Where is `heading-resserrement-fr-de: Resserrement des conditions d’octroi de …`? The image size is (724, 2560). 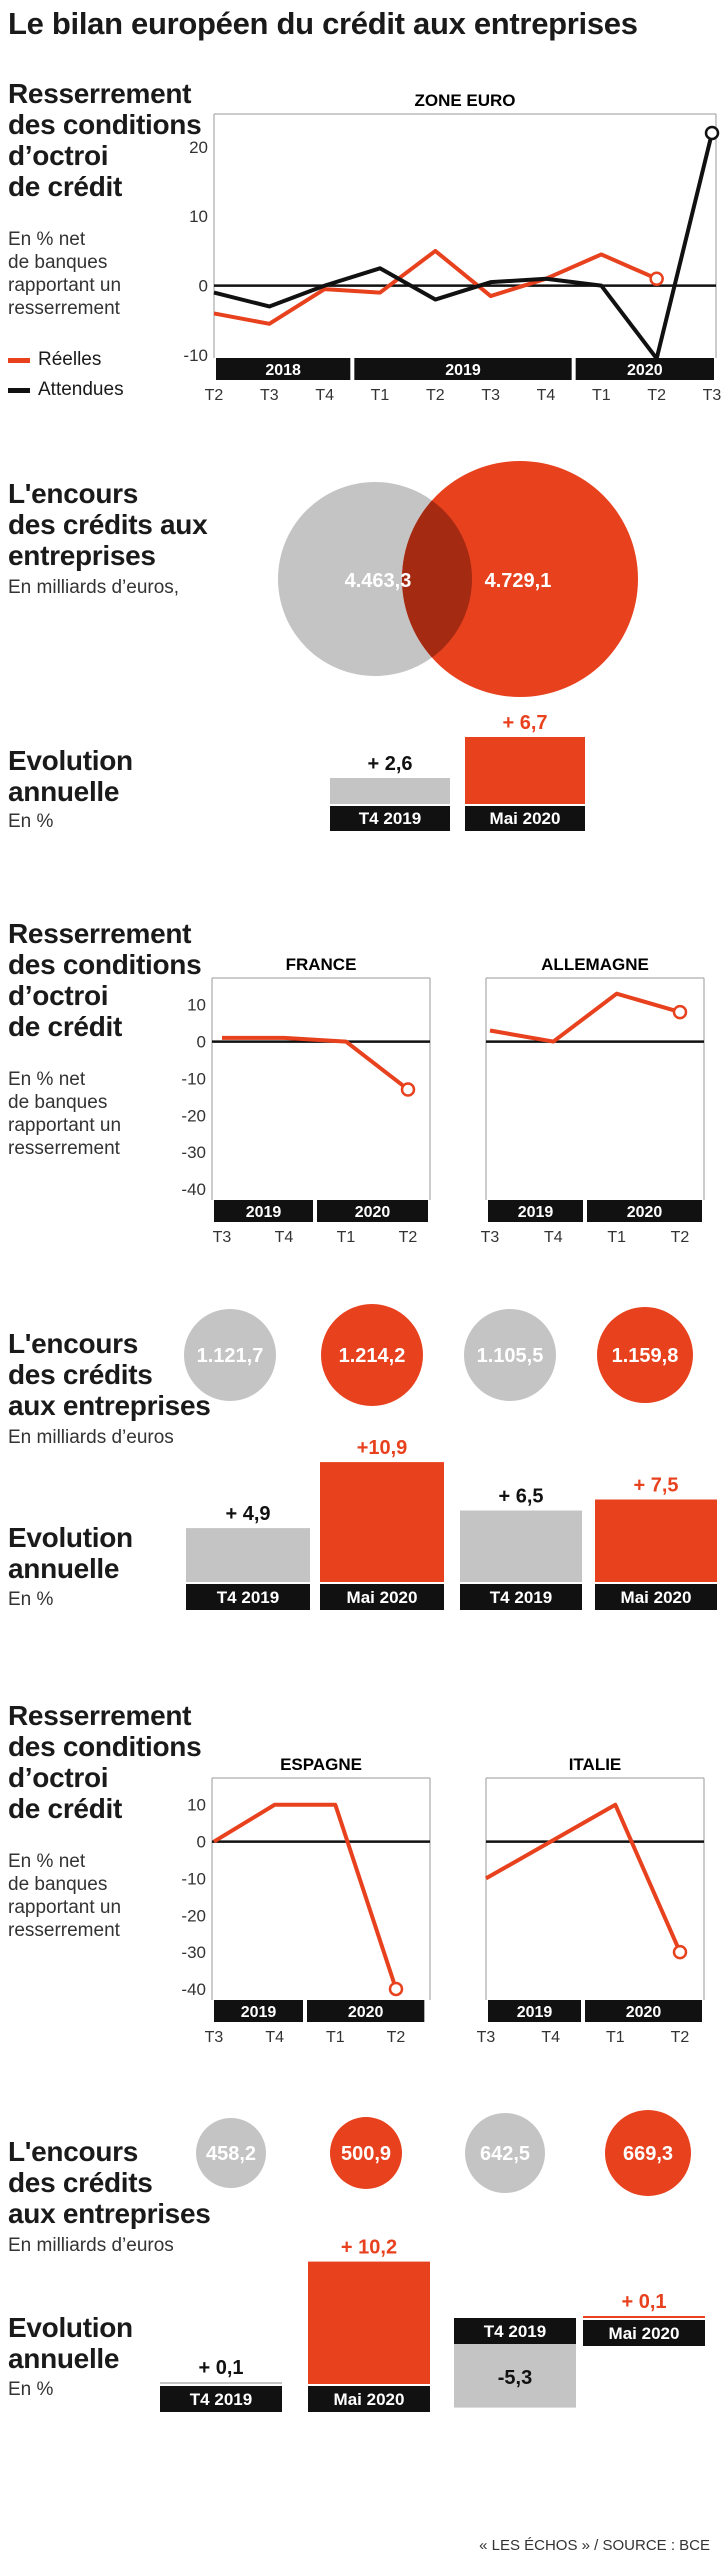
heading-resserrement-fr-de: Resserrement des conditions d’octroi de … is located at coordinates (105, 980).